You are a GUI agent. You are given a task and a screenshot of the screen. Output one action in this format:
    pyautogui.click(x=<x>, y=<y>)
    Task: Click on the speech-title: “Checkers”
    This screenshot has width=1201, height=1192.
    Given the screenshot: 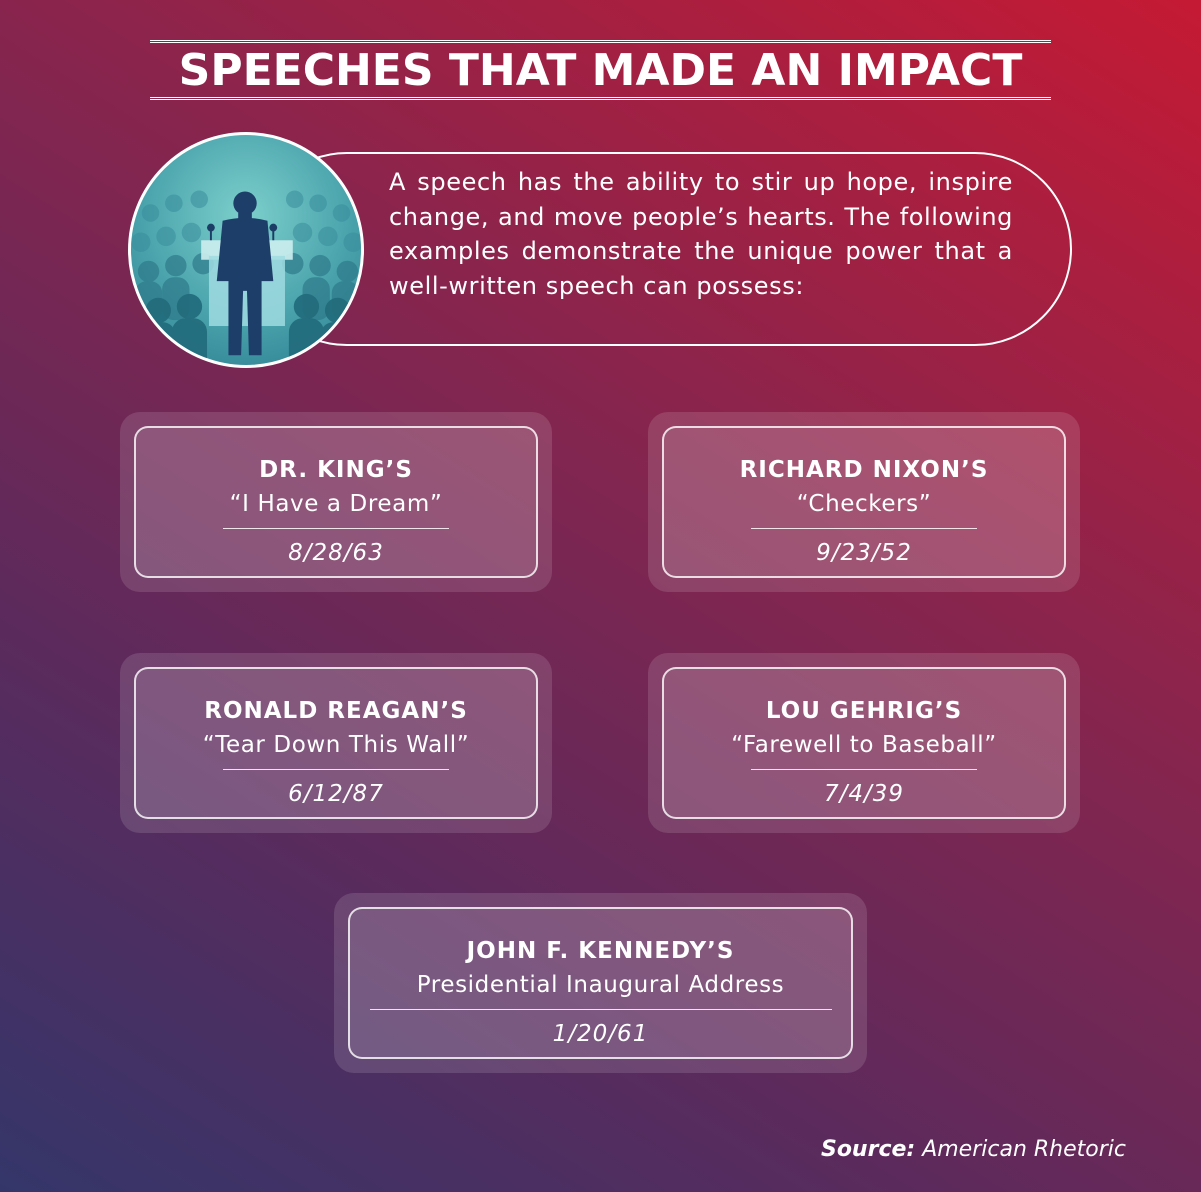 What is the action you would take?
    pyautogui.click(x=864, y=504)
    